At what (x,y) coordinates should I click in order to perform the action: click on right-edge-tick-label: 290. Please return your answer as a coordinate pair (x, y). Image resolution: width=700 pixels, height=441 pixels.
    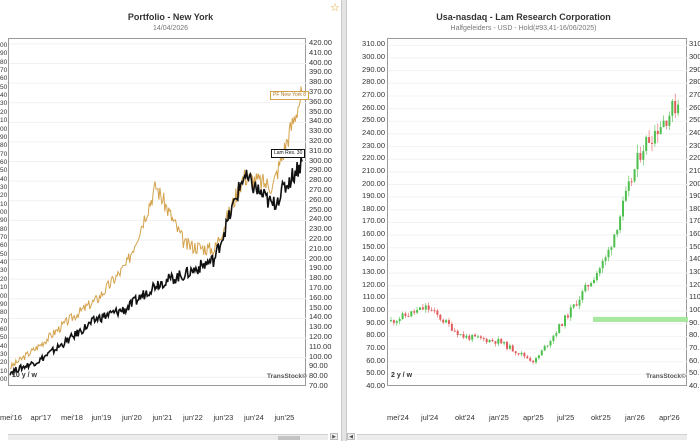
    Looking at the image, I should click on (694, 69).